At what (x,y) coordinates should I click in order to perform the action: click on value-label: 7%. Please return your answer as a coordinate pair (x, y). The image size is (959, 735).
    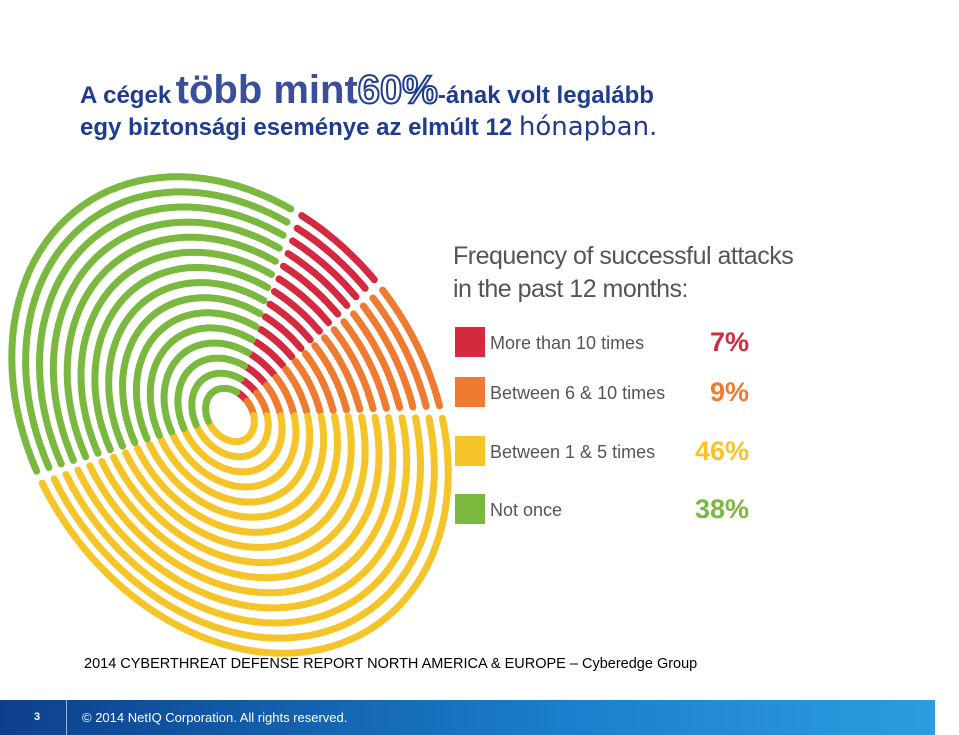
    Looking at the image, I should click on (729, 342).